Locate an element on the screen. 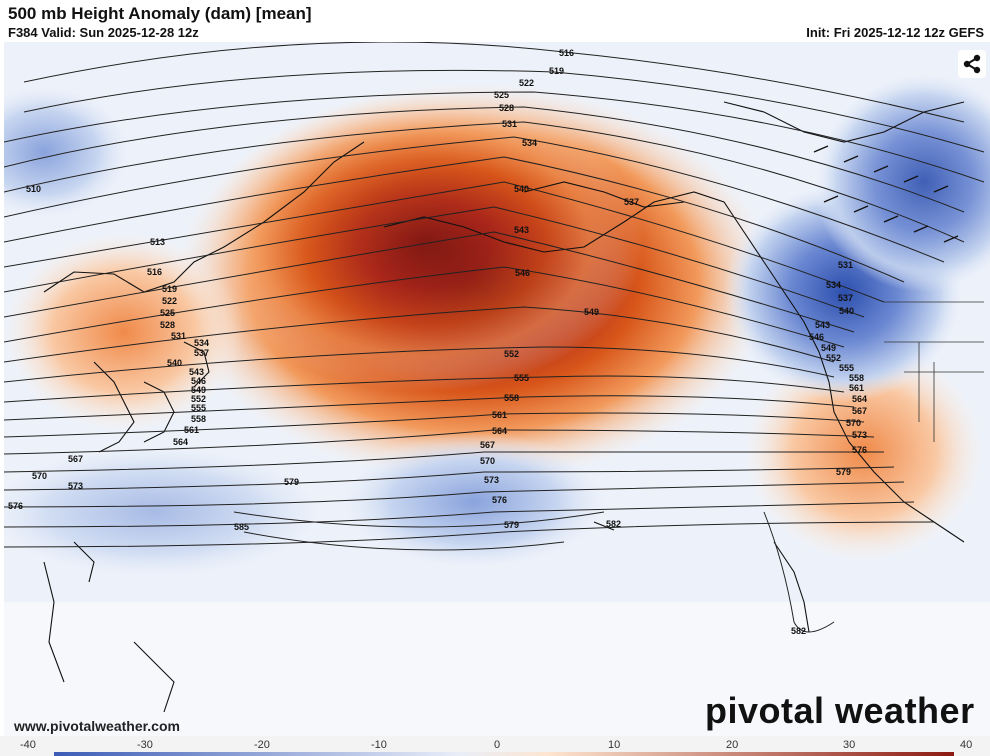 This screenshot has height=756, width=990. valid-time: F384 Valid: Sun 2025-12-28 12z is located at coordinates (103, 32).